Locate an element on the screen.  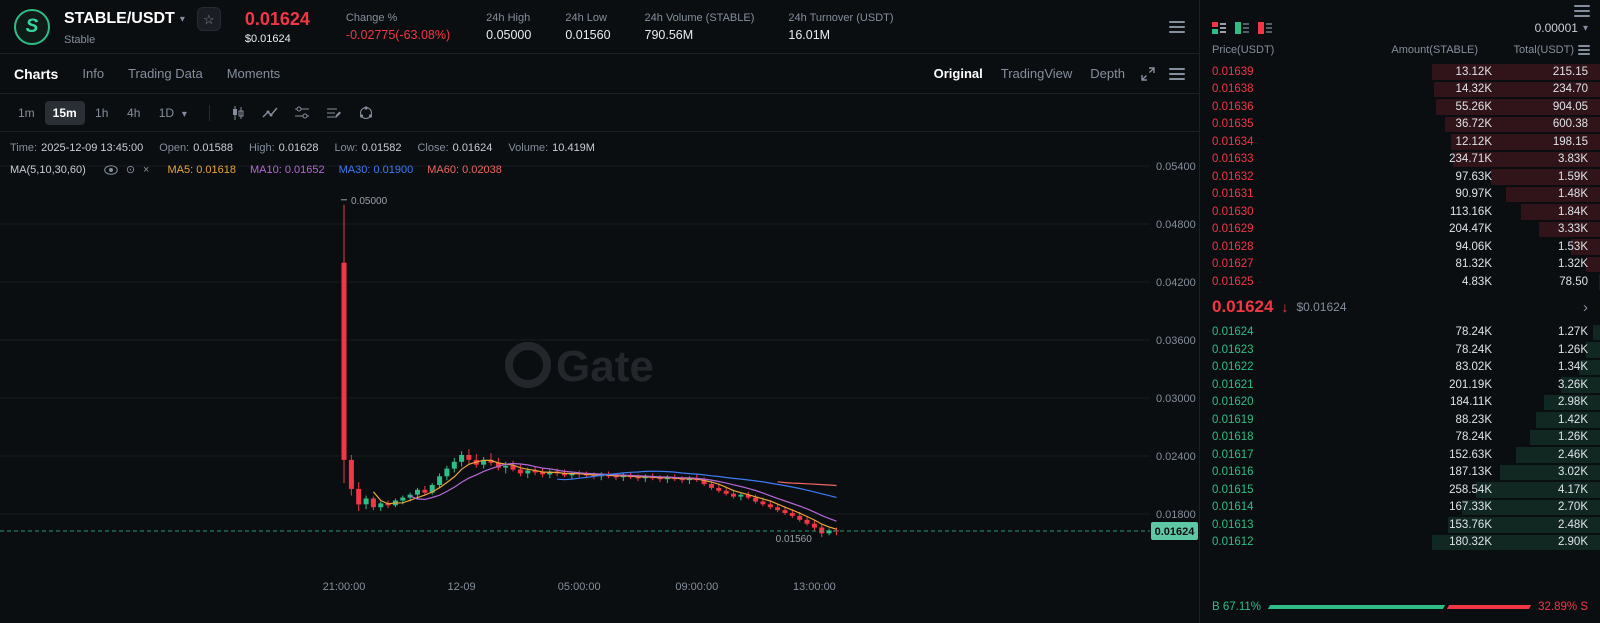
orderbook-bid-row: 0.01619 88.23K 1.42K is located at coordinates (1400, 420).